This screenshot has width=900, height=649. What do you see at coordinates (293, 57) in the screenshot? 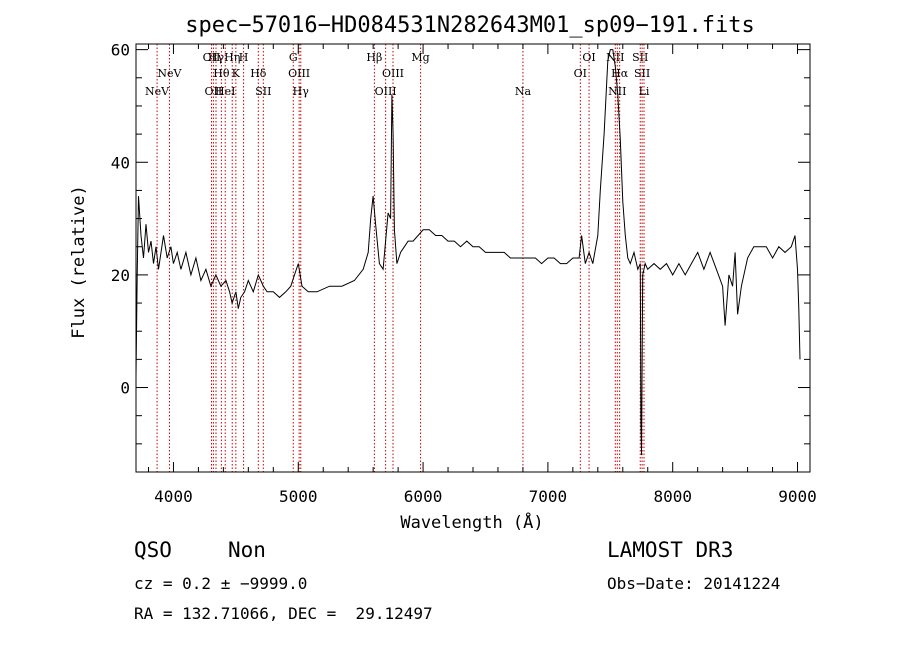
I see `spectral-line-label-12: G` at bounding box center [293, 57].